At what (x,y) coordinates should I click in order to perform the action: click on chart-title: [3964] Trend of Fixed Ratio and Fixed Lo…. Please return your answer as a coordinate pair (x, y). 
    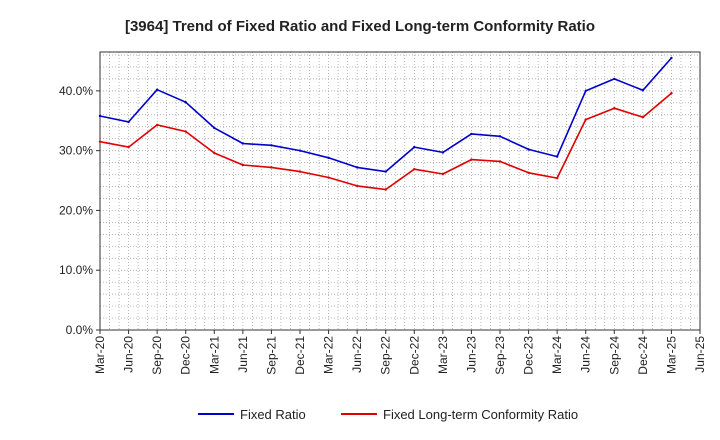
    Looking at the image, I should click on (360, 26).